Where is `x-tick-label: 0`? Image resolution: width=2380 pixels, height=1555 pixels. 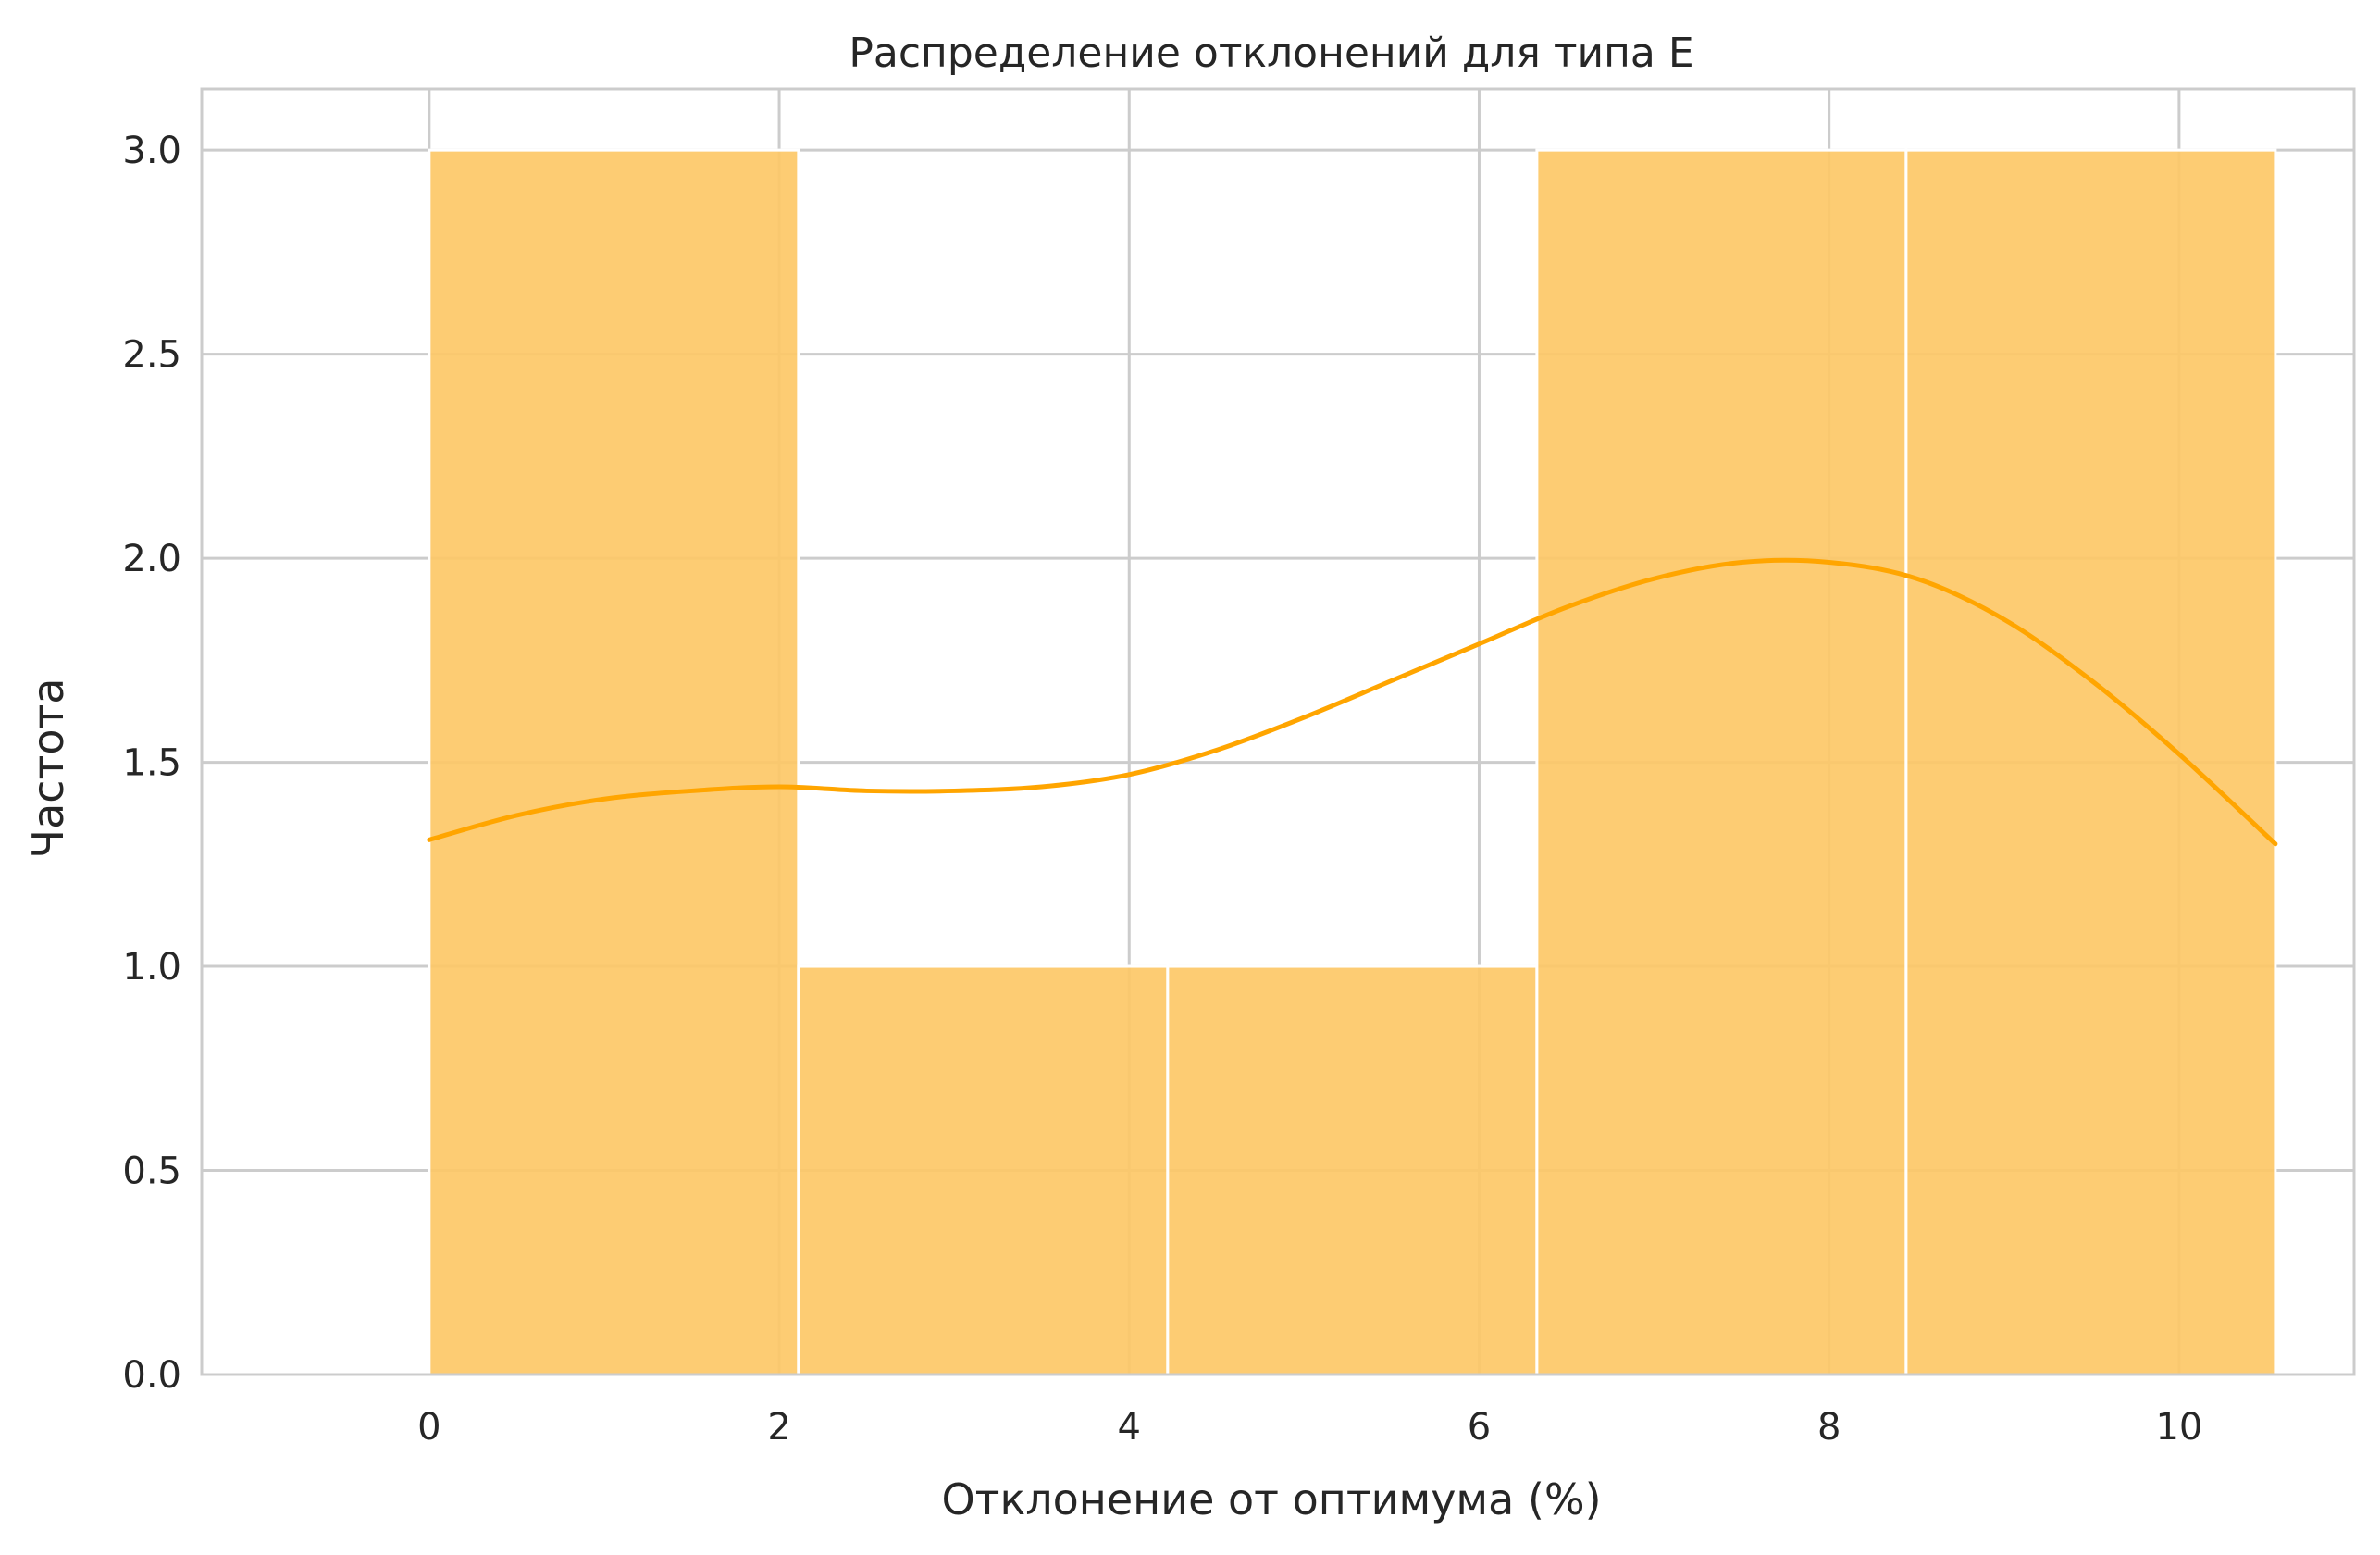
x-tick-label: 0 is located at coordinates (428, 1428).